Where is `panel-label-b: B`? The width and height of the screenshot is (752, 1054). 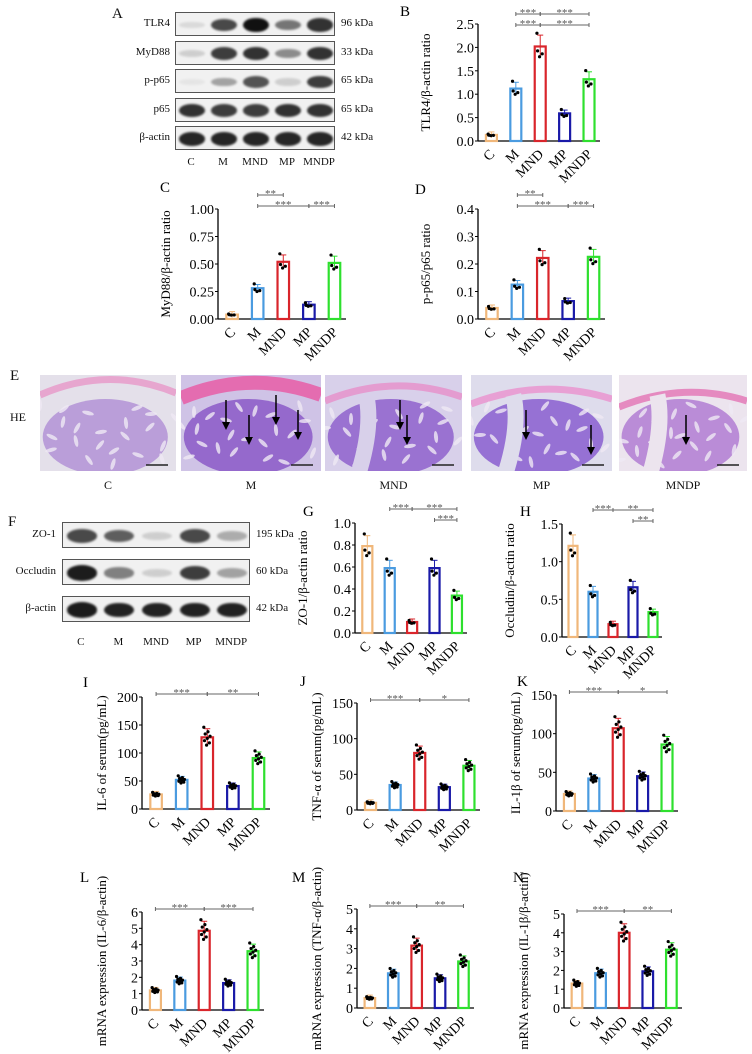 panel-label-b: B is located at coordinates (405, 12).